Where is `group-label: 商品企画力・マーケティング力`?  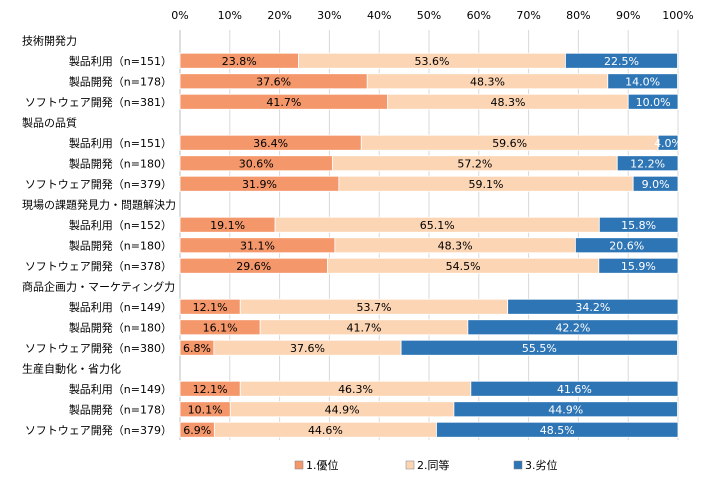 group-label: 商品企画力・マーケティング力 is located at coordinates (98, 286).